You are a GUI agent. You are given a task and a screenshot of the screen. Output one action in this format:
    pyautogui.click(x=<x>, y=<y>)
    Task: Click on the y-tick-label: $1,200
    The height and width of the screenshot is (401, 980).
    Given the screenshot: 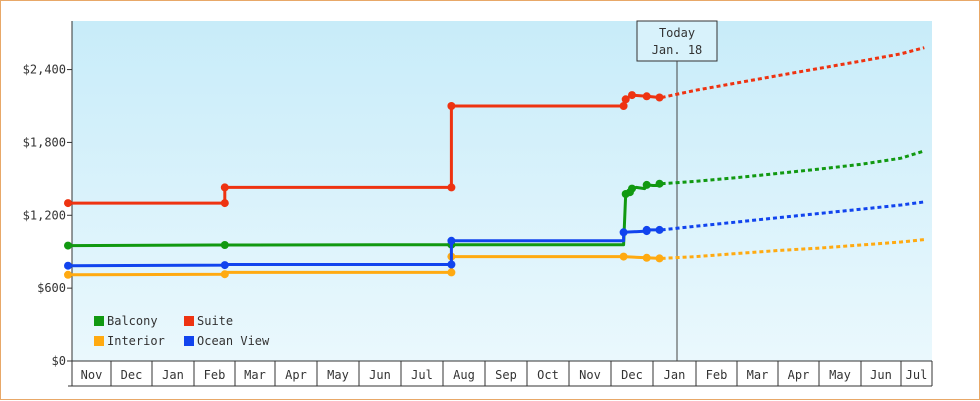 What is the action you would take?
    pyautogui.click(x=44, y=215)
    